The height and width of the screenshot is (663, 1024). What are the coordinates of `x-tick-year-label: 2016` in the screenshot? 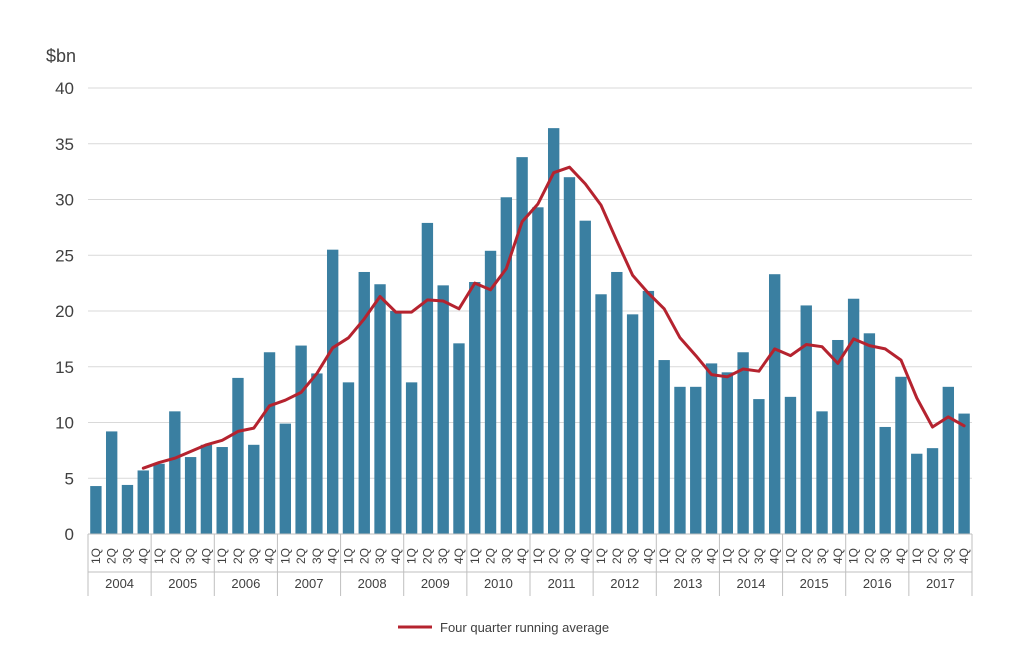 It's located at (877, 583).